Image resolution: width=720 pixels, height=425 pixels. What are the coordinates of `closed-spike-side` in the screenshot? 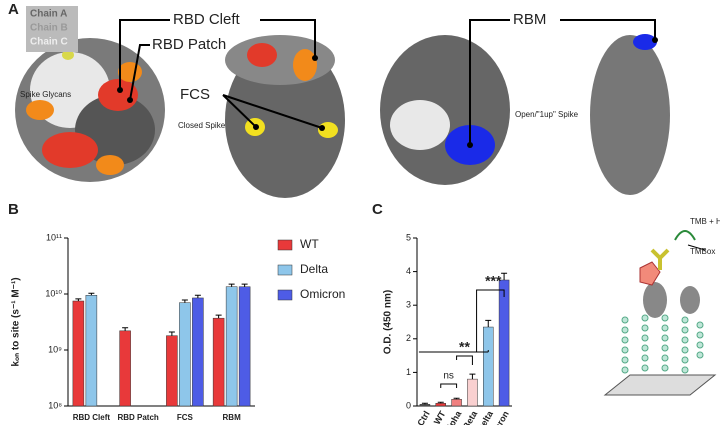 It's located at (285, 116).